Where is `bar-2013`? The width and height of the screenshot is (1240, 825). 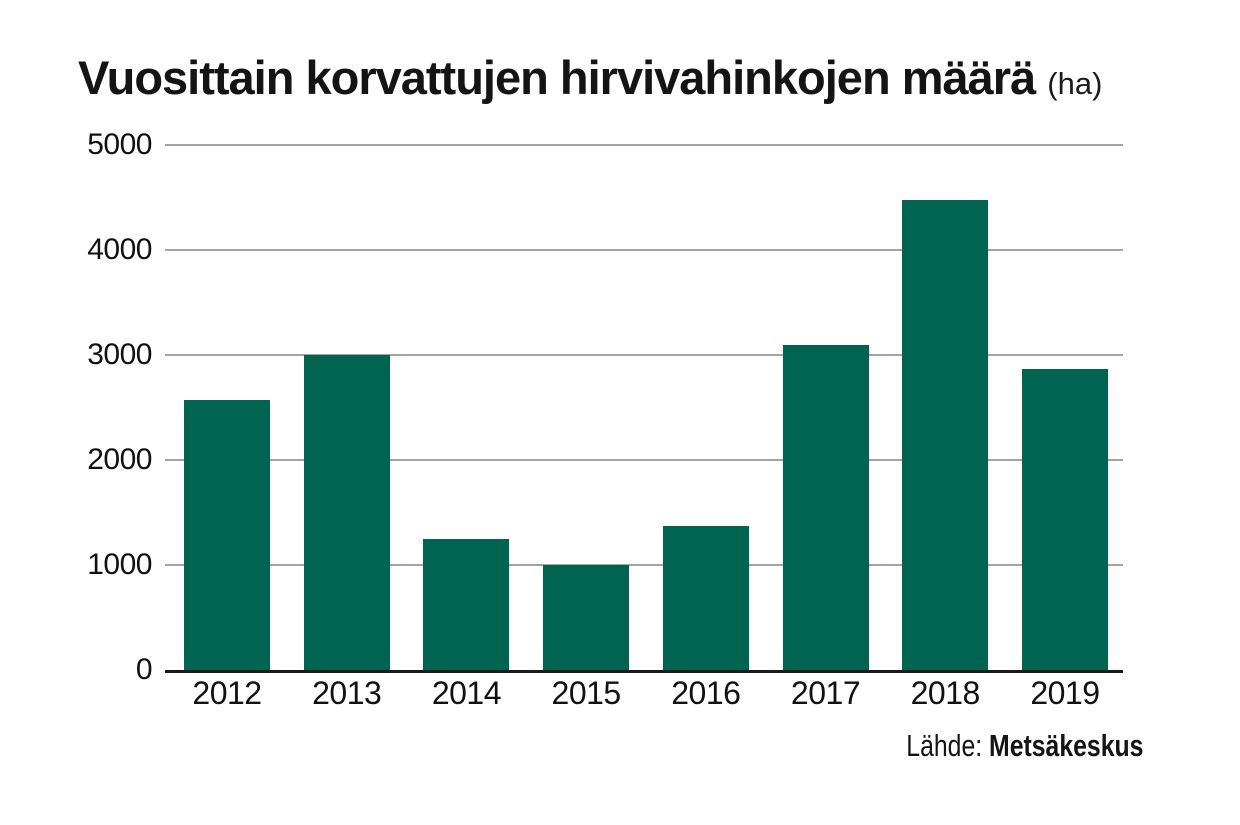
bar-2013 is located at coordinates (346, 512).